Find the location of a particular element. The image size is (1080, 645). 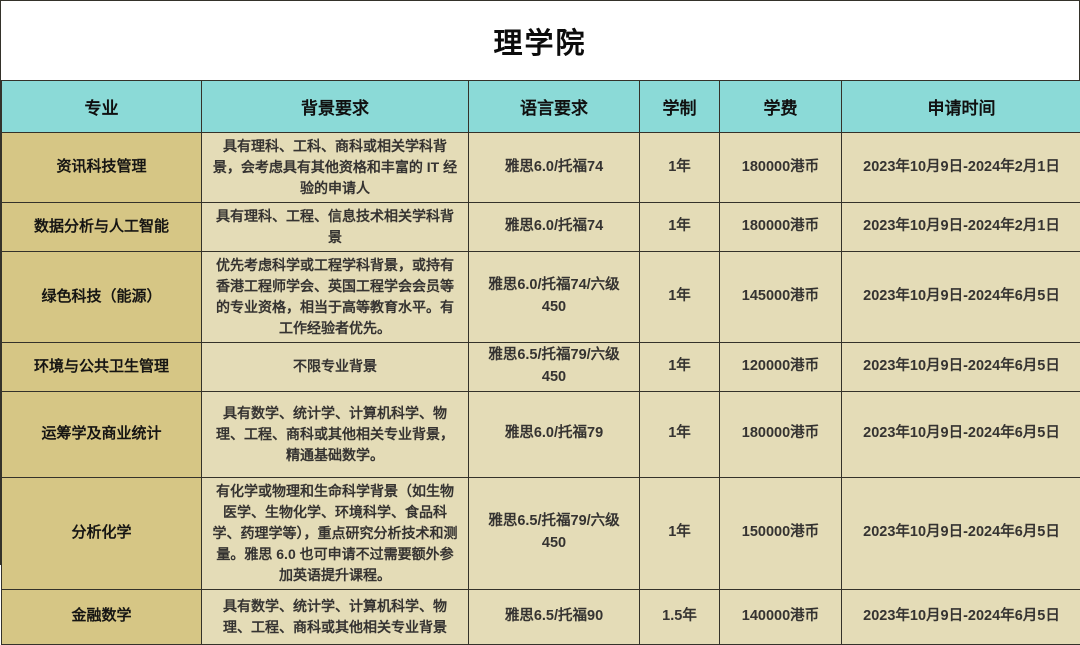

background-requirement-cell: 具有数学、统计学、计算机科学、物理、工程、商科或其他相关专业背景，精通基础数学。 is located at coordinates (335, 434).